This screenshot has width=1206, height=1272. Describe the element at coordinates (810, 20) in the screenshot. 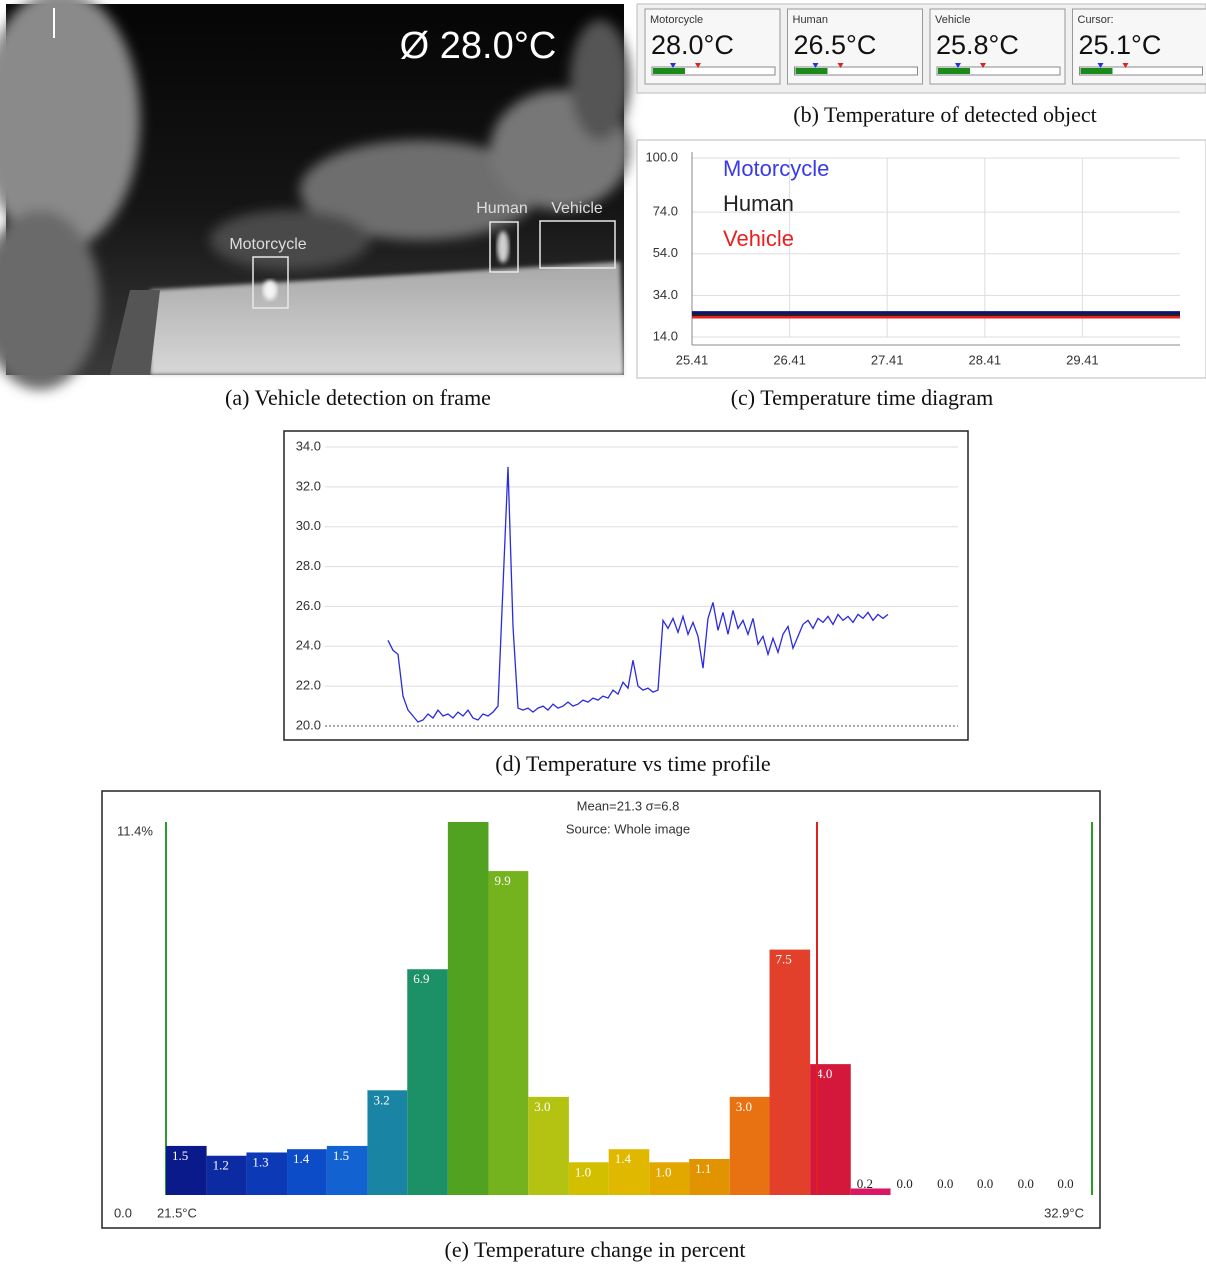

I see `widget-label: Human` at that location.